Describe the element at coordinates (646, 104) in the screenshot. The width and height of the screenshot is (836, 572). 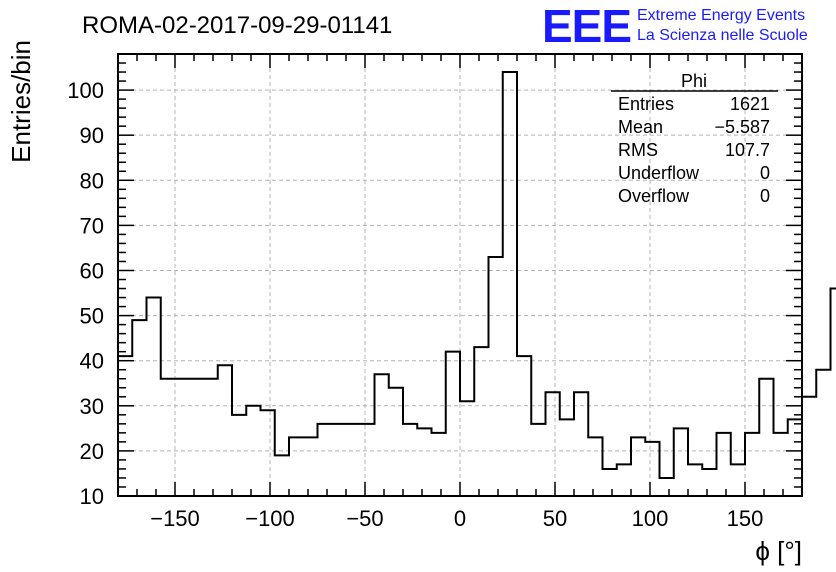
I see `stats-row-label: Entries` at that location.